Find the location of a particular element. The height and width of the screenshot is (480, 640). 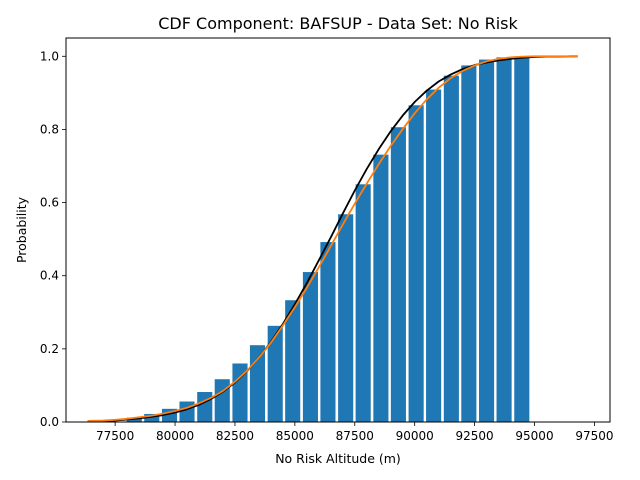

x-tick-label: 97500 is located at coordinates (594, 436).